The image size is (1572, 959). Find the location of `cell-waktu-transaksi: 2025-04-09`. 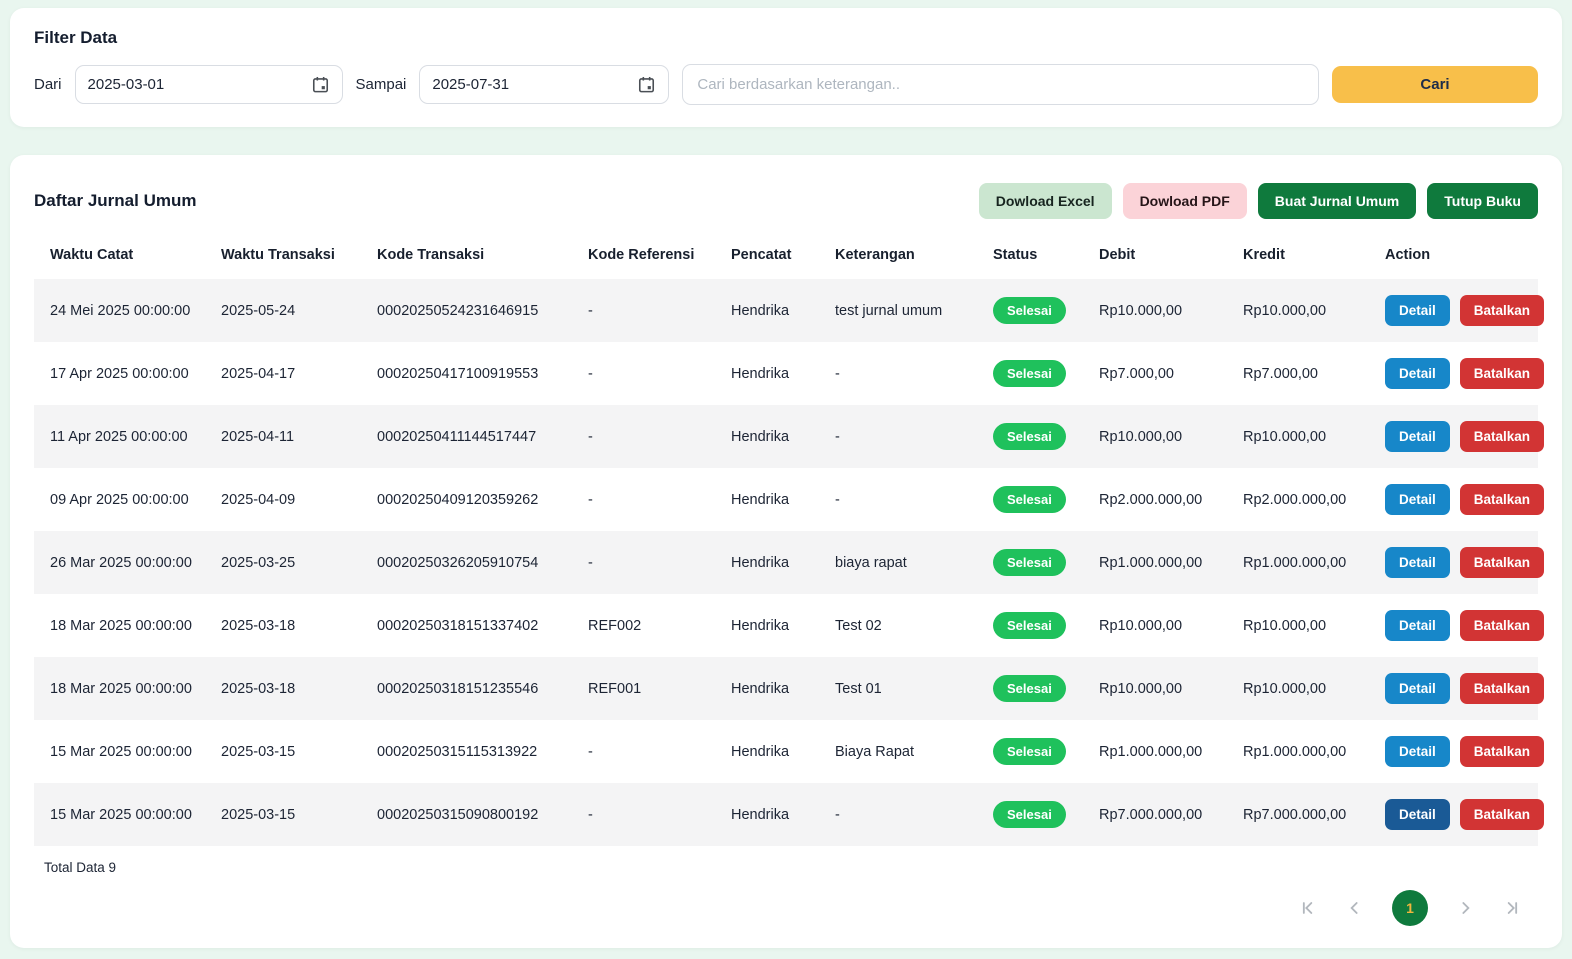

cell-waktu-transaksi: 2025-04-09 is located at coordinates (258, 499).